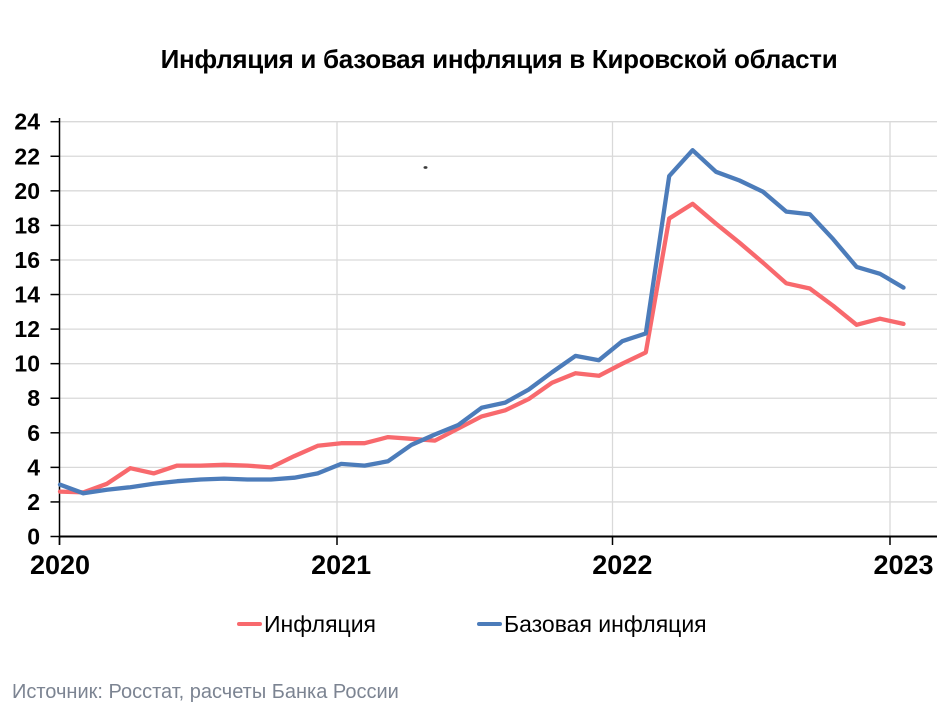  Describe the element at coordinates (622, 565) in the screenshot. I see `x-axis-label-2022: 2022` at that location.